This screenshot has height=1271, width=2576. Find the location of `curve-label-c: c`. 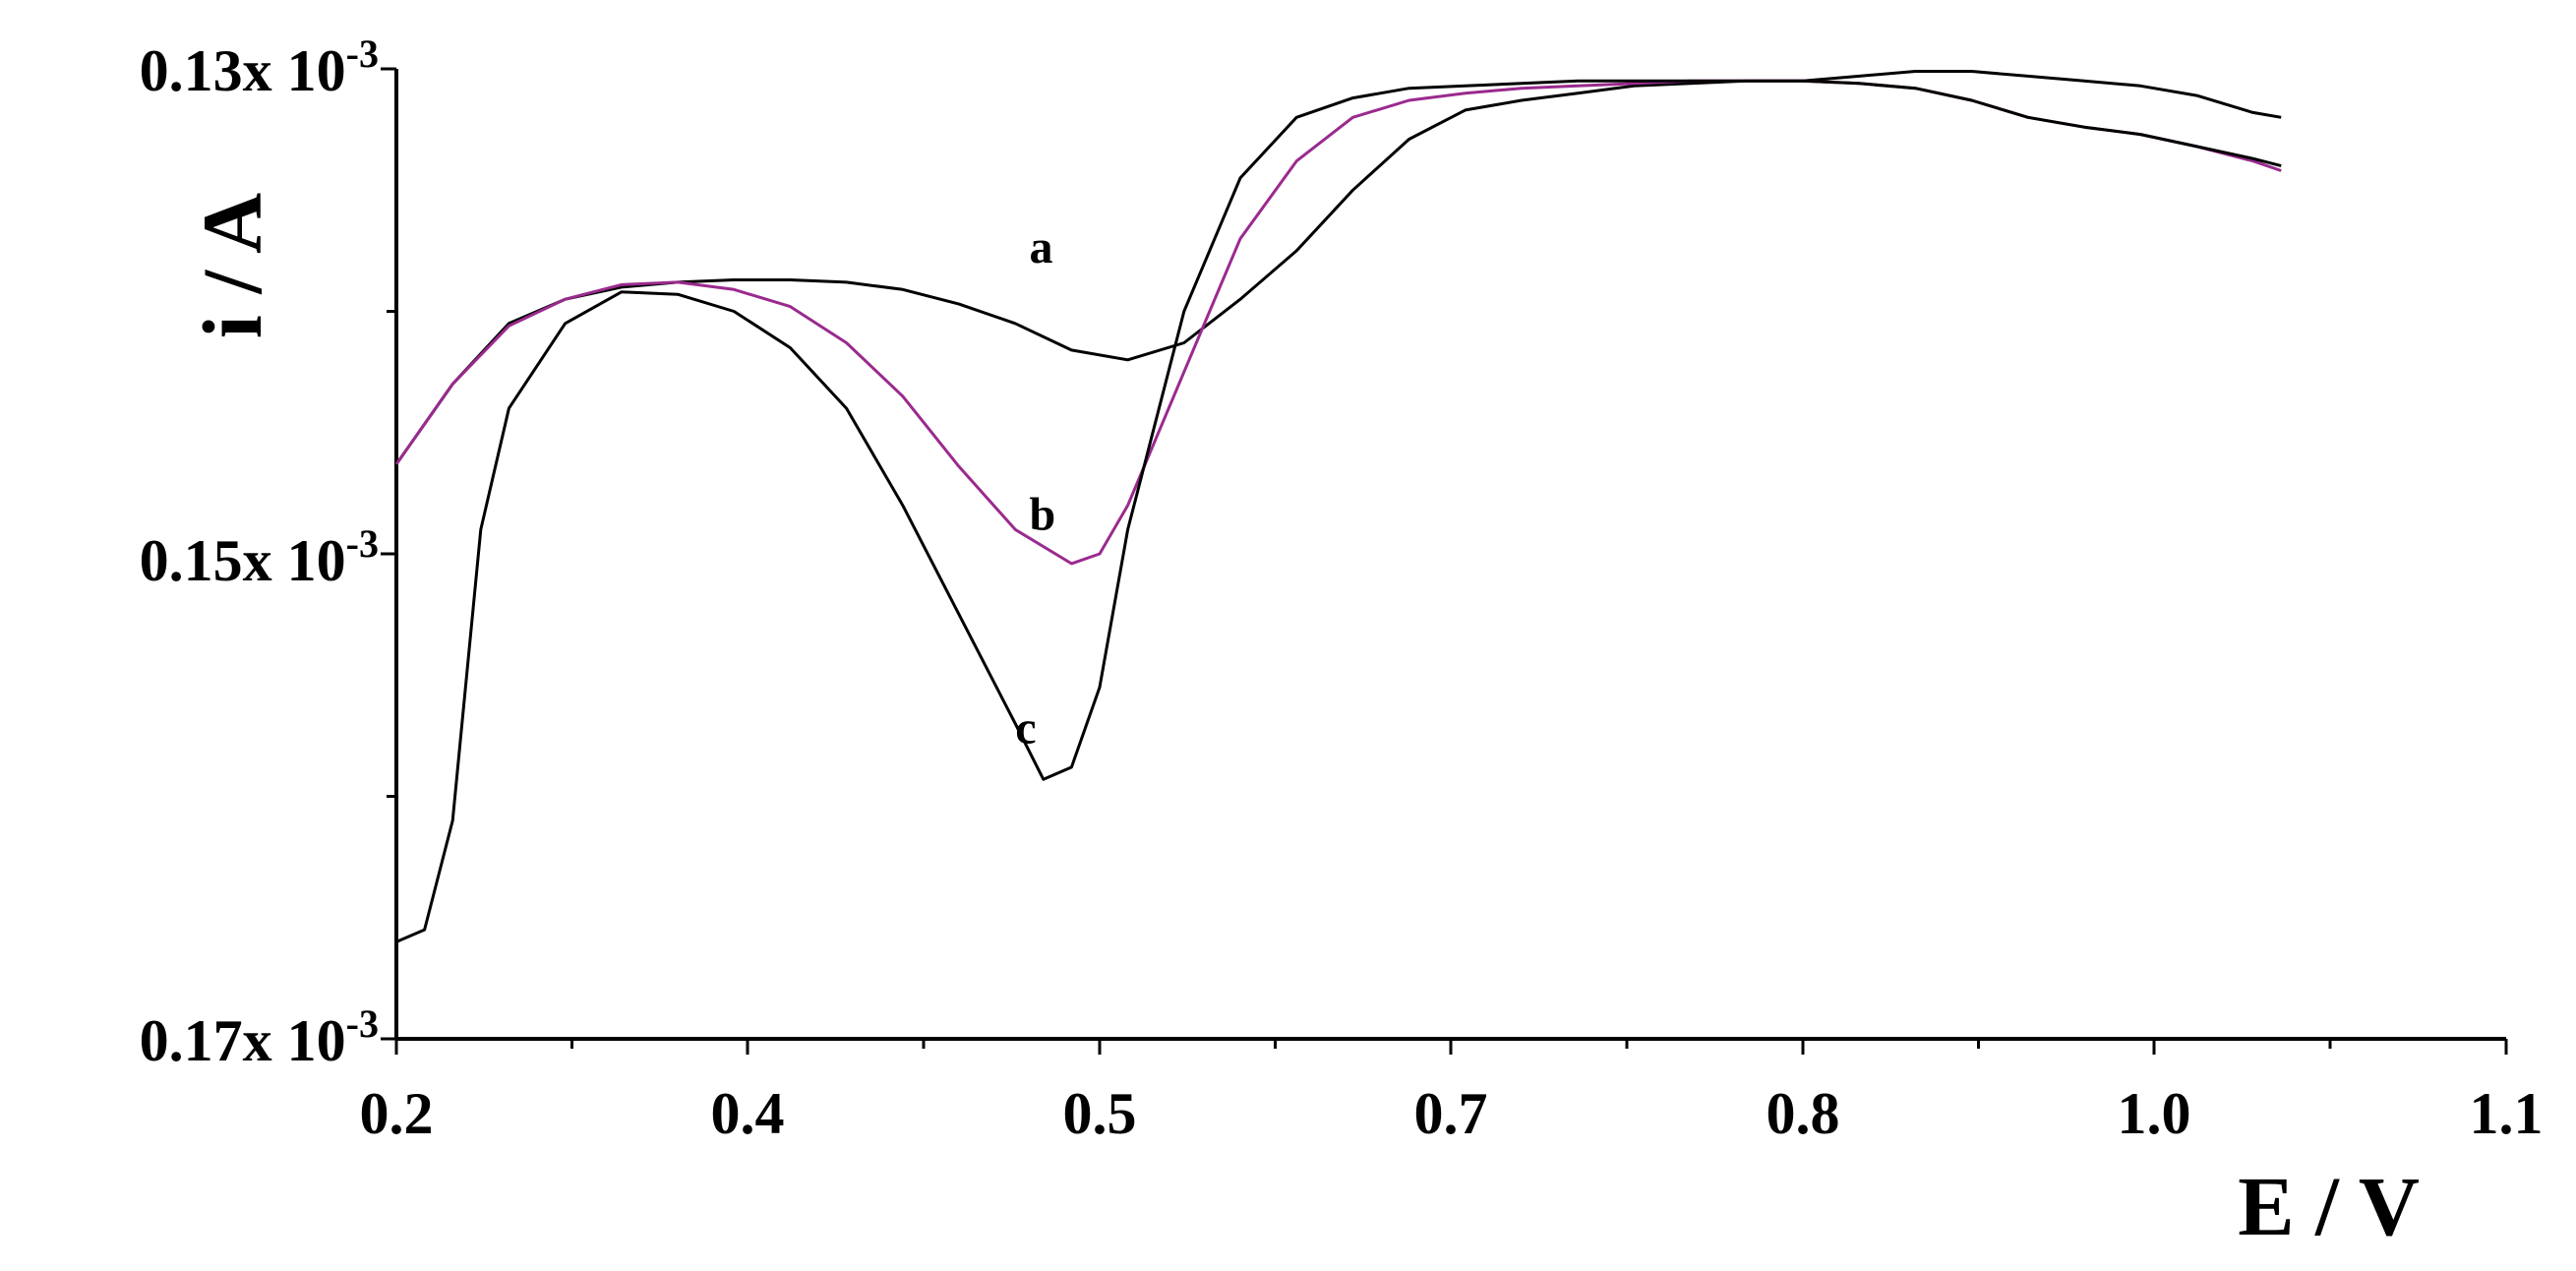

curve-label-c: c is located at coordinates (1025, 728).